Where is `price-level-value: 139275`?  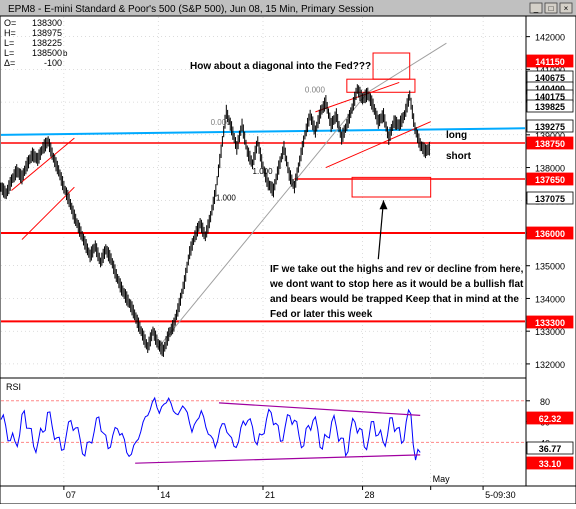 price-level-value: 139275 is located at coordinates (550, 127).